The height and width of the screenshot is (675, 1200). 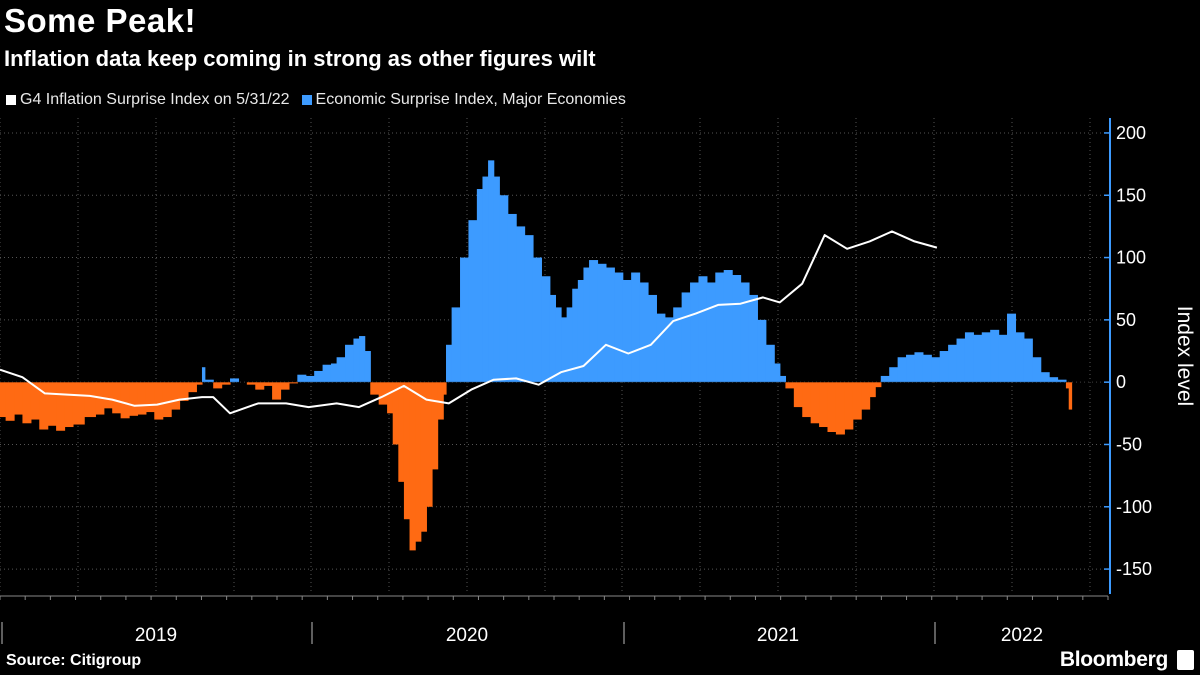 I want to click on brand-logo-text: Bloomberg, so click(x=1113, y=659).